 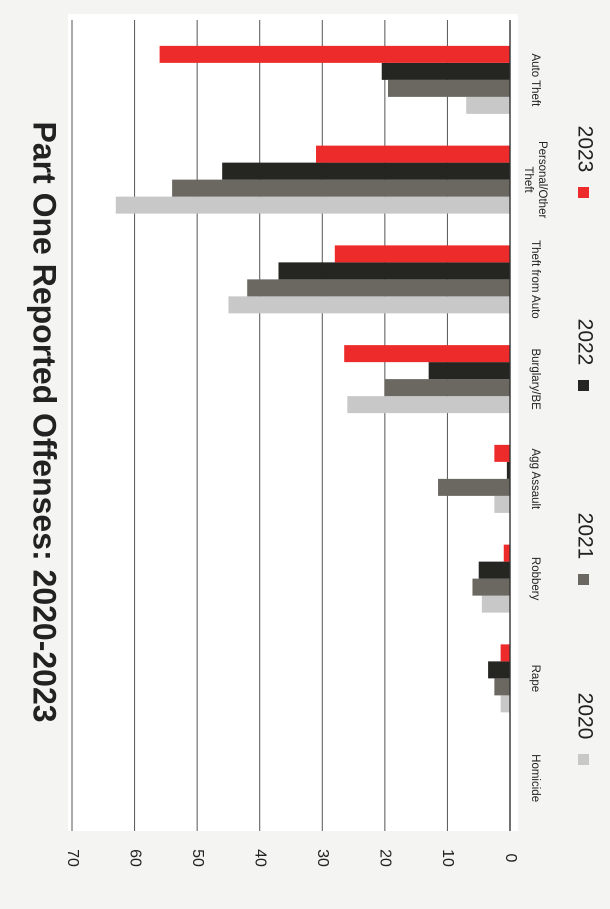 I want to click on legend-entry: 2022, so click(x=584, y=342).